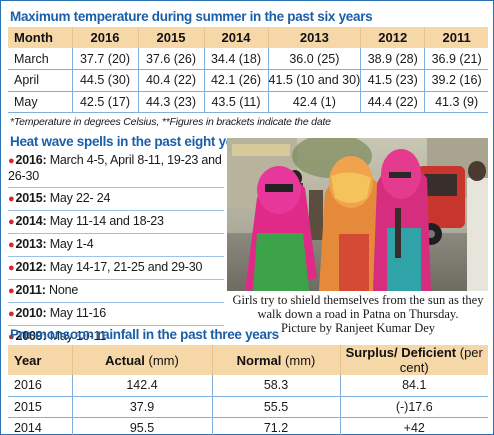  Describe the element at coordinates (40, 407) in the screenshot. I see `table-cell: 2015` at that location.